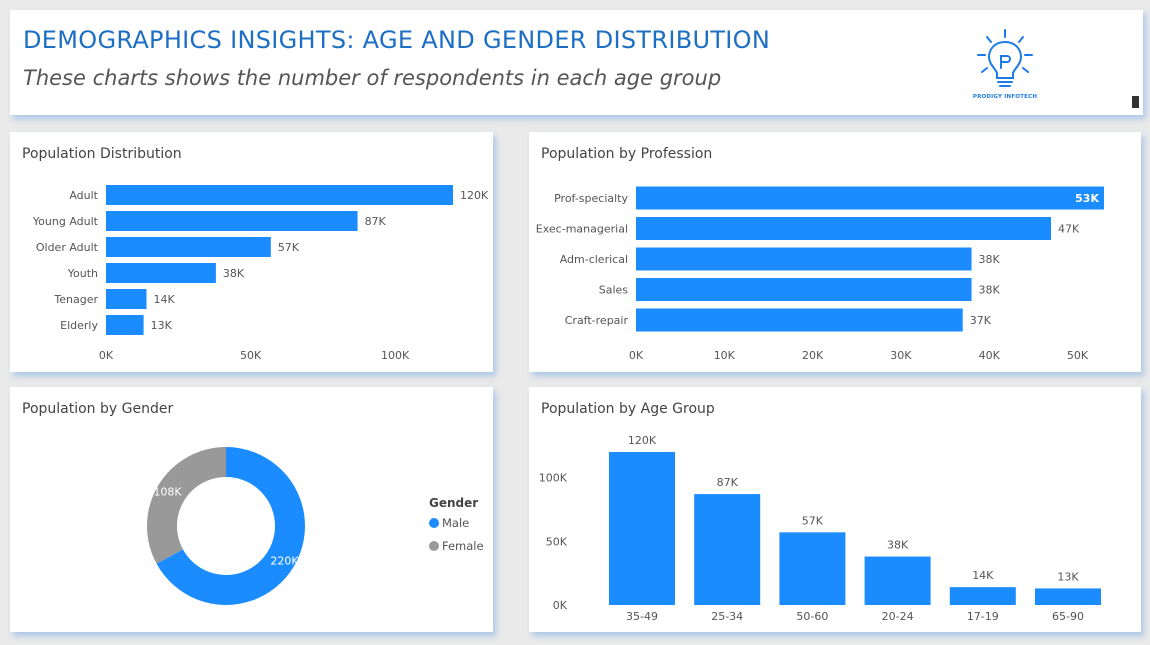  I want to click on bar-elderly, so click(125, 325).